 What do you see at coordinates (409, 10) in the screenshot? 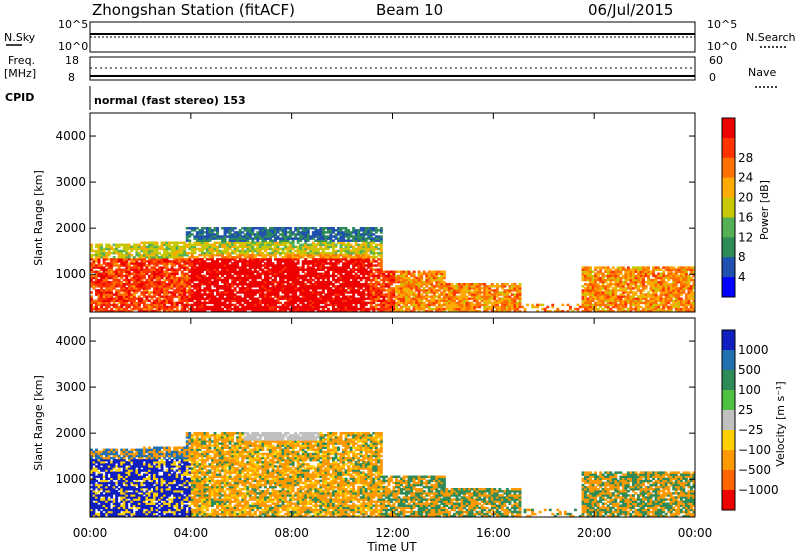
I see `beam-label: Beam 10` at bounding box center [409, 10].